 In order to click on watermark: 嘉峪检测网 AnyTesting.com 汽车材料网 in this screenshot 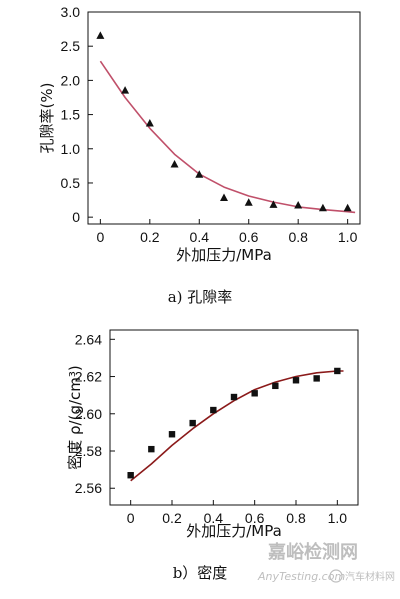, I will do `click(326, 562)`.